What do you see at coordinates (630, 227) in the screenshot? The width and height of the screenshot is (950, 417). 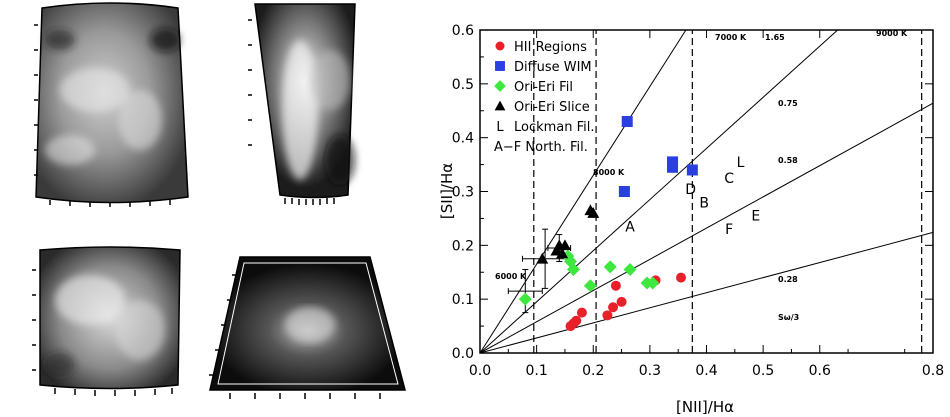 I see `point-letters-5-0: A` at bounding box center [630, 227].